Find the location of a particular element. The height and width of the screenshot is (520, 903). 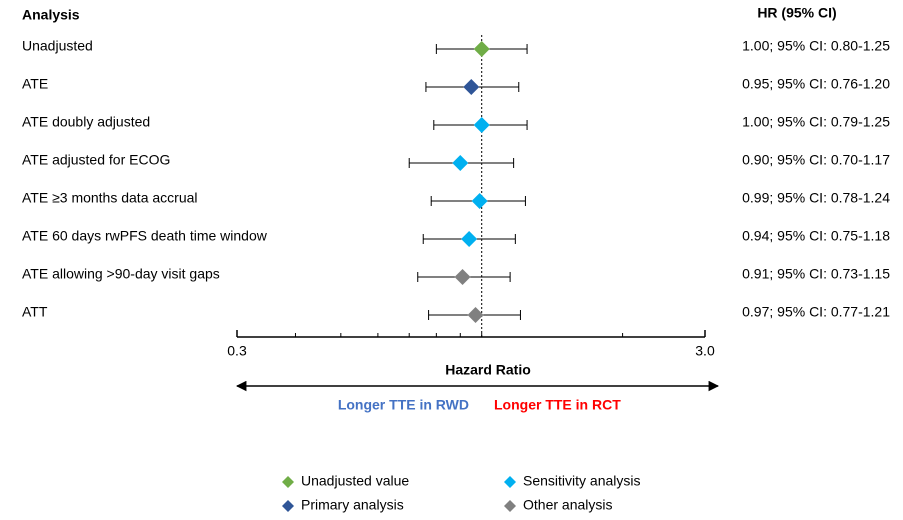

row-label: ATE adjusted for ECOG is located at coordinates (96, 160).